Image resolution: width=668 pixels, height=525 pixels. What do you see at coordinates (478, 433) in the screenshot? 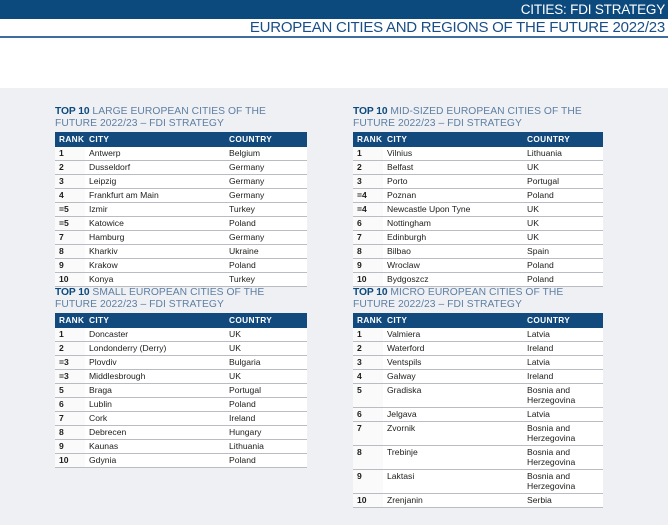
I see `table-row: 7 Zvornik Bosnia and Herzegovina` at bounding box center [478, 433].